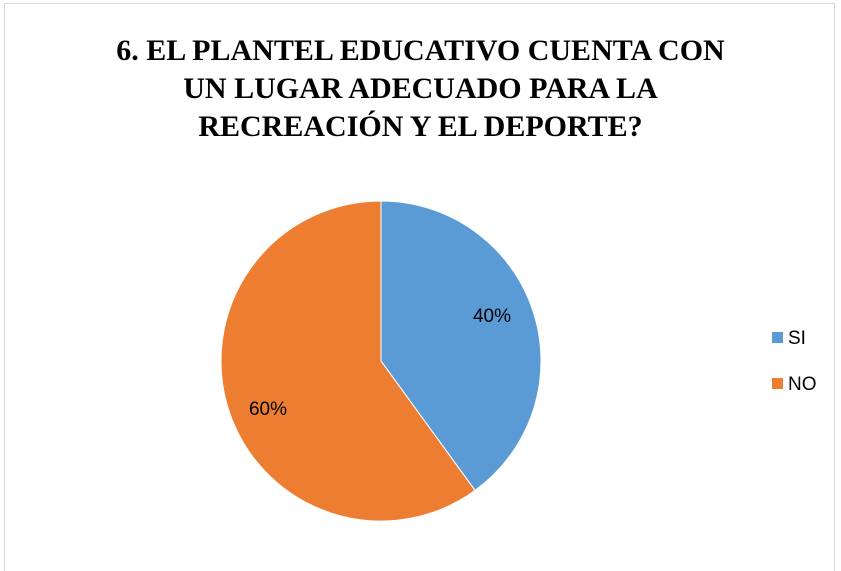  What do you see at coordinates (268, 409) in the screenshot?
I see `data-label-no: 60%` at bounding box center [268, 409].